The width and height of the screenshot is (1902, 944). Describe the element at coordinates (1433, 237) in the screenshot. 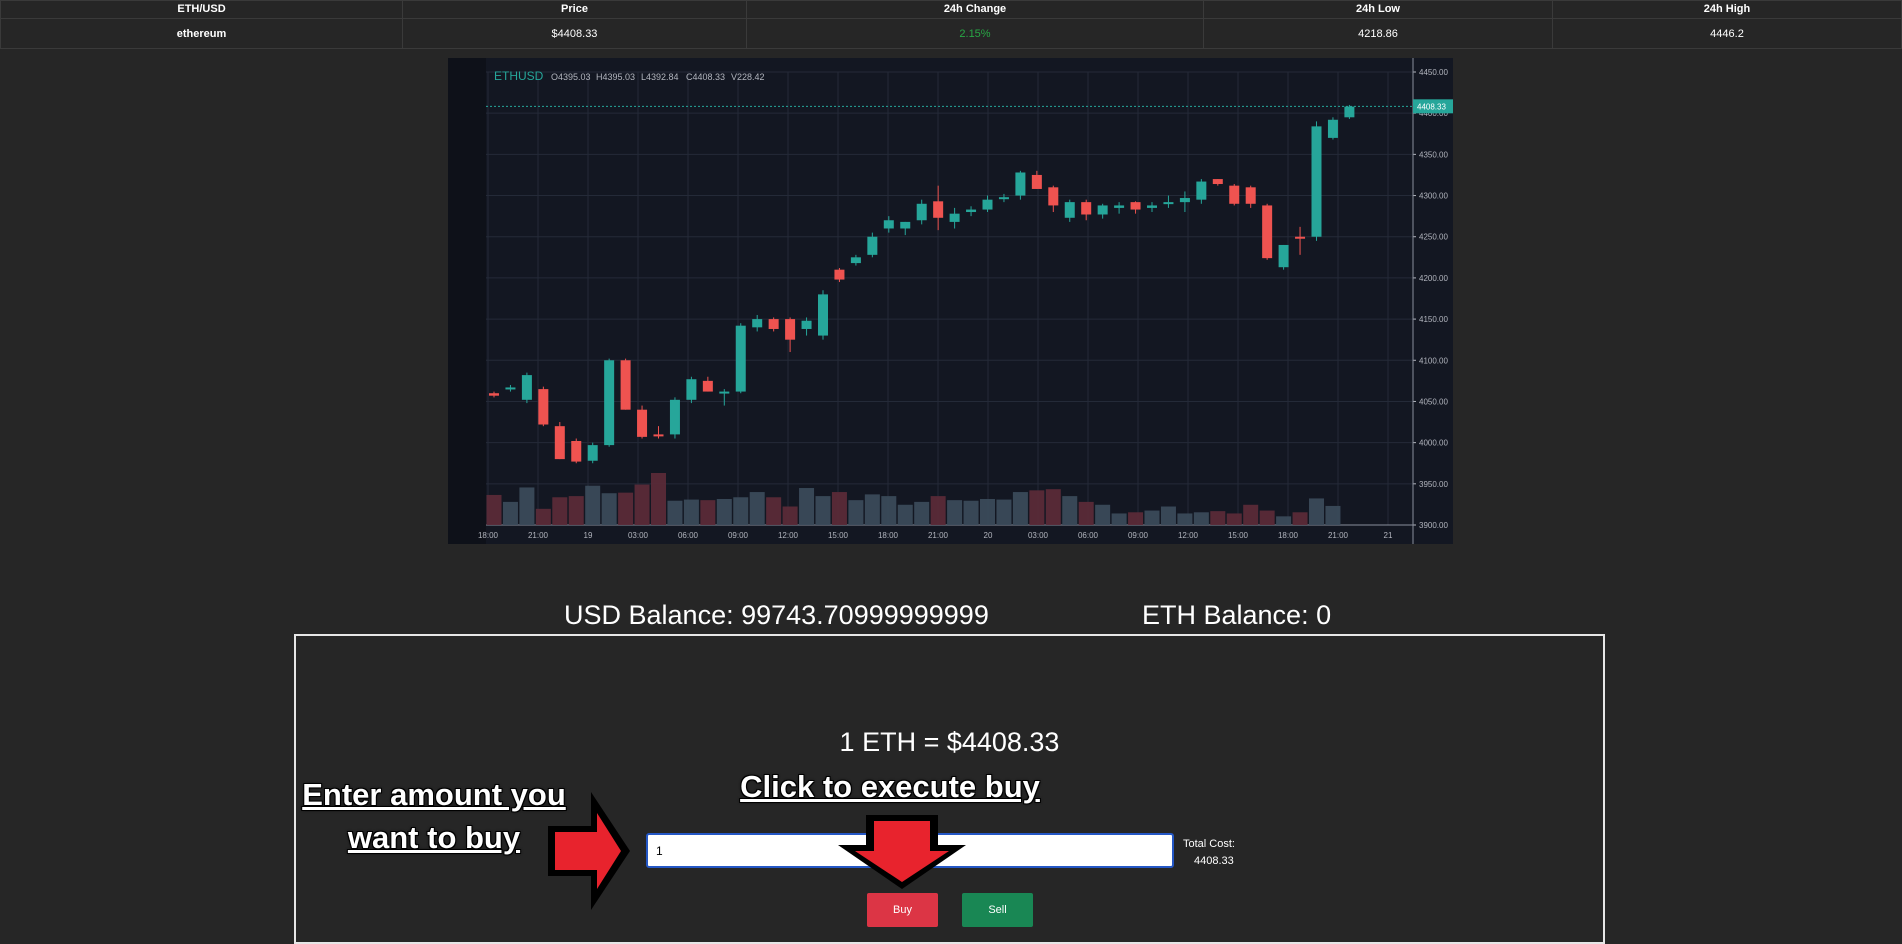

I see `y-tick-label: 4250.00` at that location.